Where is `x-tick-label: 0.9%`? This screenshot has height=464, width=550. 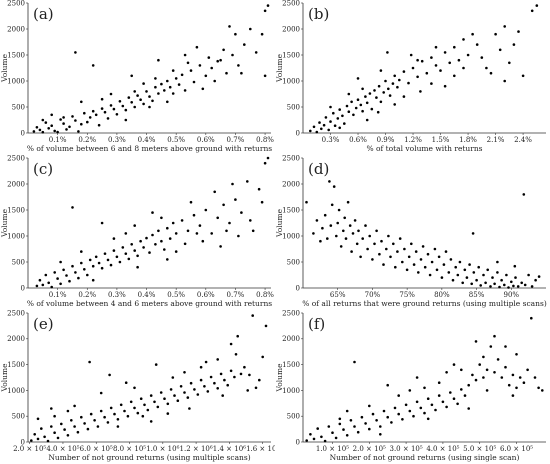 x-tick-label: 0.9% is located at coordinates (386, 140).